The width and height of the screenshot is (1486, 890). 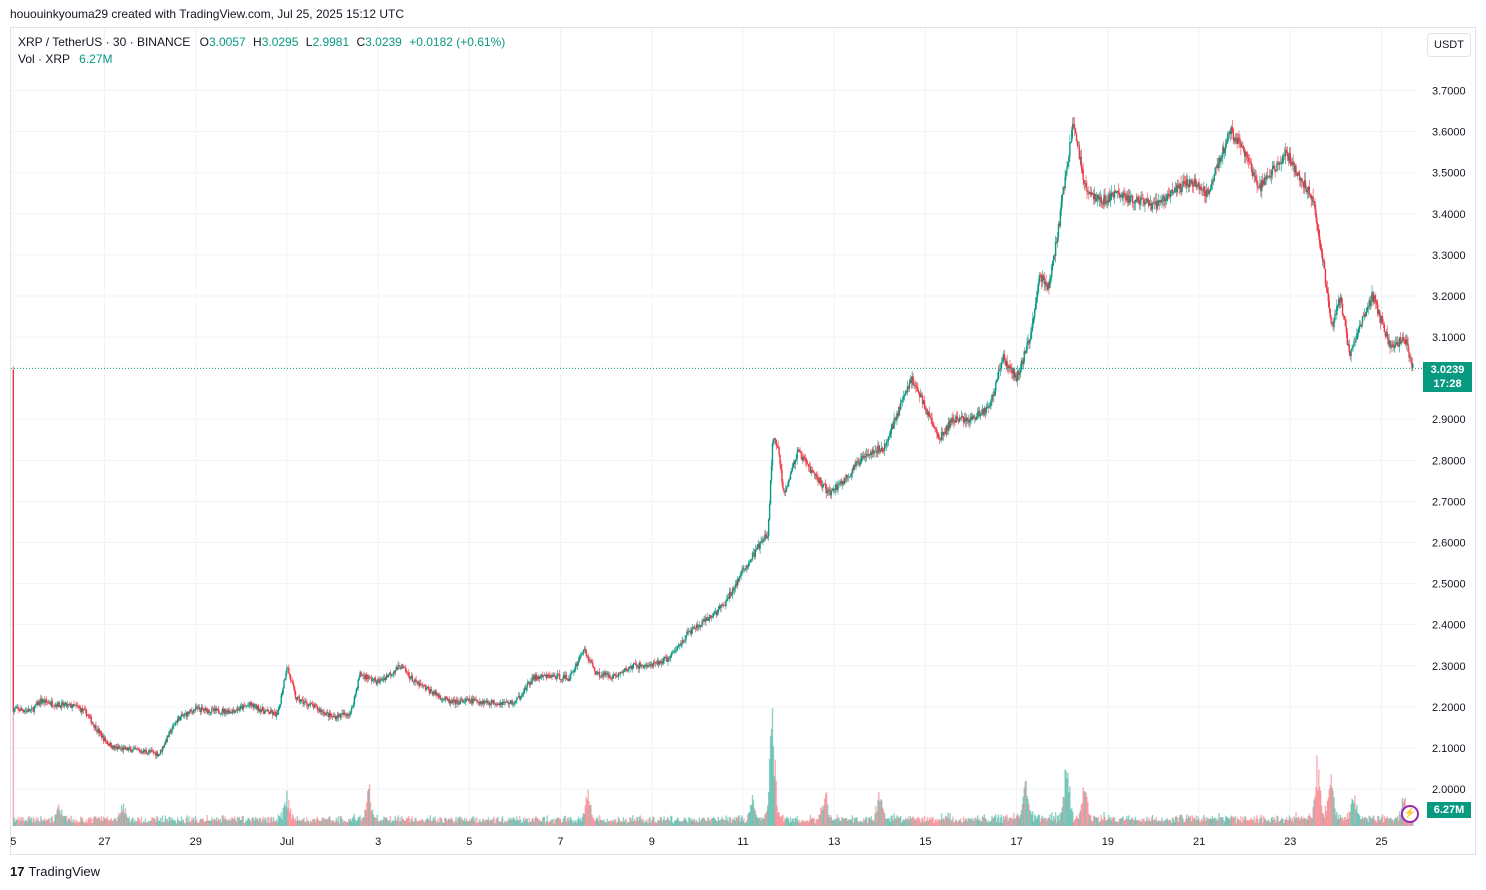 What do you see at coordinates (1410, 814) in the screenshot?
I see `bolt-icon: ⚡` at bounding box center [1410, 814].